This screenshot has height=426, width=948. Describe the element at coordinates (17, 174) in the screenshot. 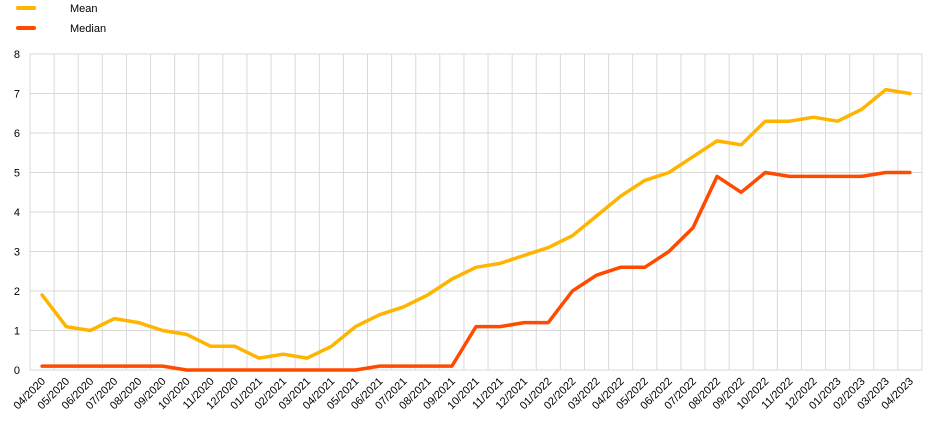

I see `y-tick-label: 5` at that location.